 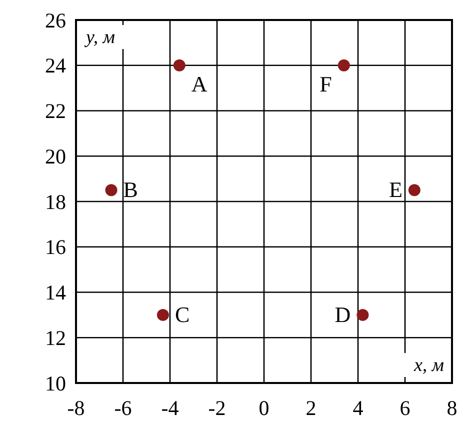 What do you see at coordinates (342, 314) in the screenshot?
I see `annotation: D` at bounding box center [342, 314].